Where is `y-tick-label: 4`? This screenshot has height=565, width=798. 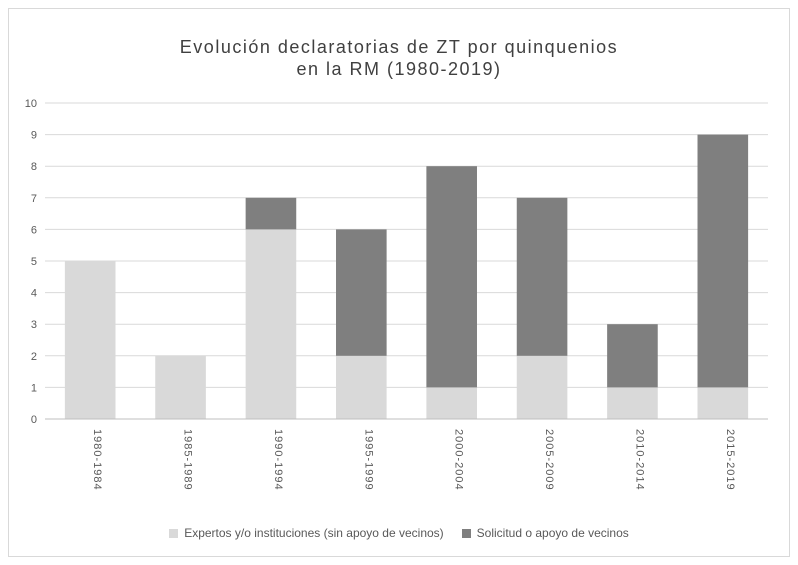 y-tick-label: 4 is located at coordinates (34, 294).